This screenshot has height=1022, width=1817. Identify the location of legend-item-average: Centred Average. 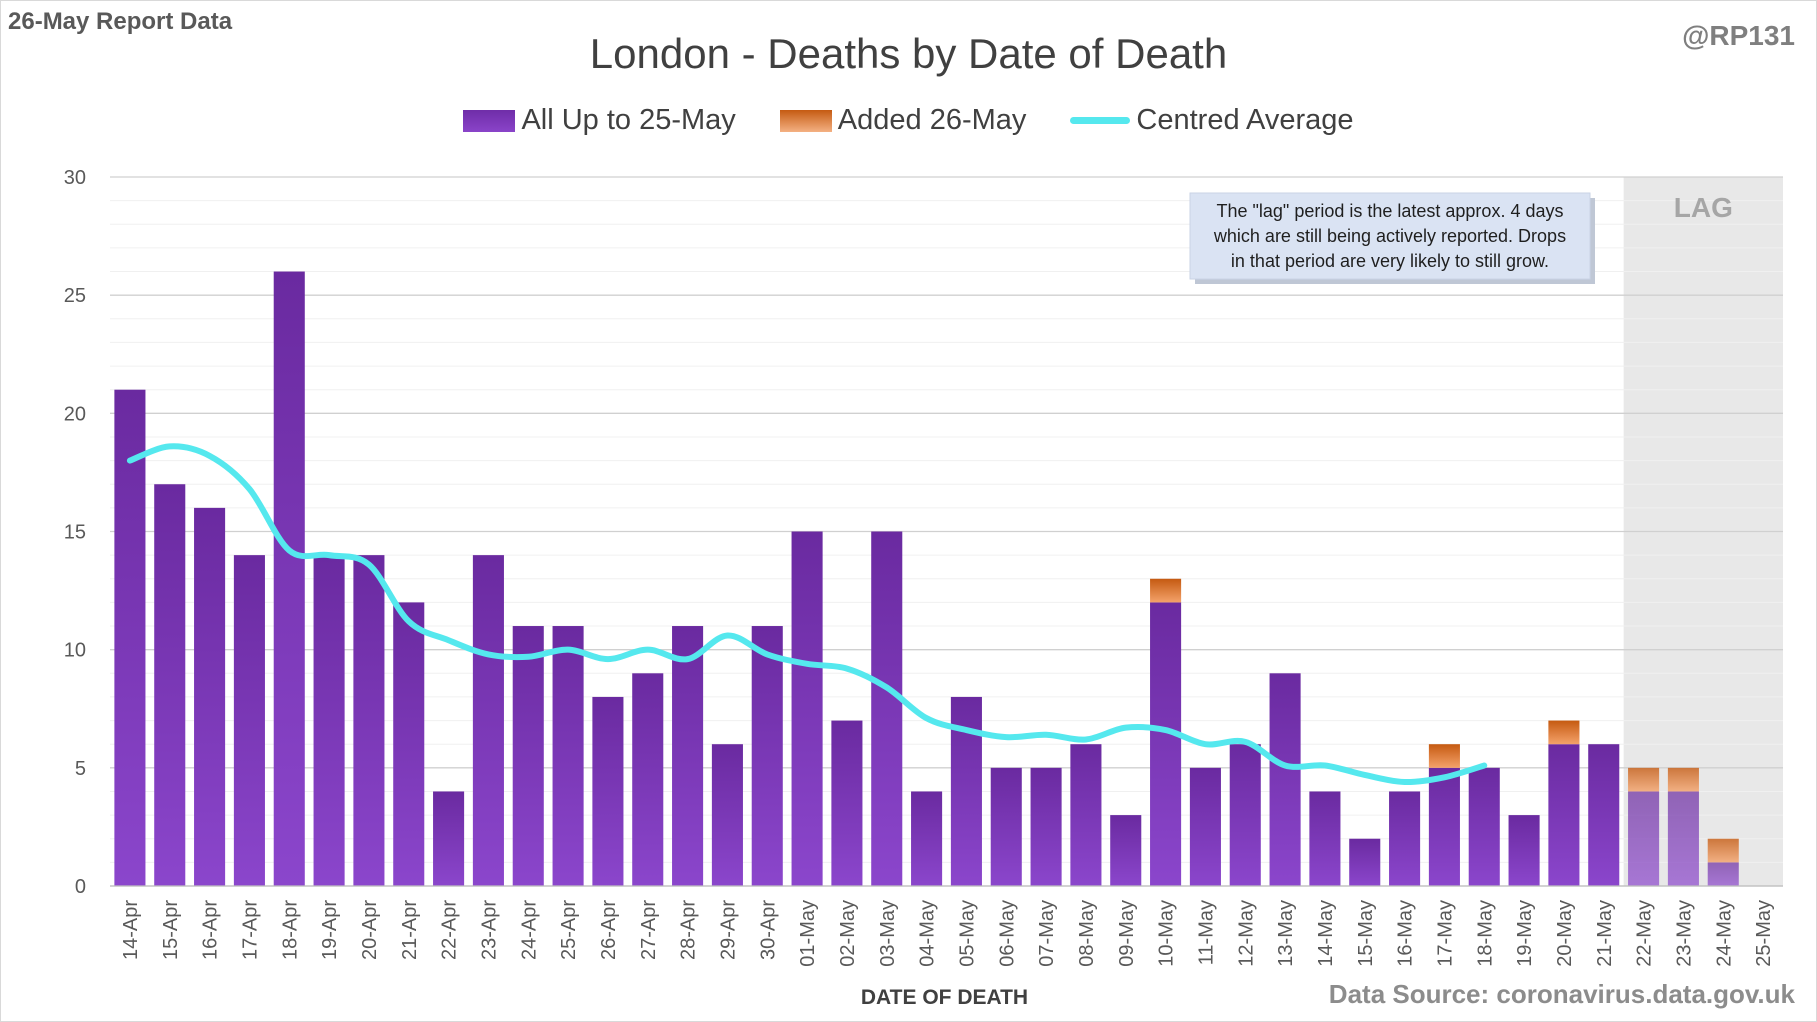
(1212, 120).